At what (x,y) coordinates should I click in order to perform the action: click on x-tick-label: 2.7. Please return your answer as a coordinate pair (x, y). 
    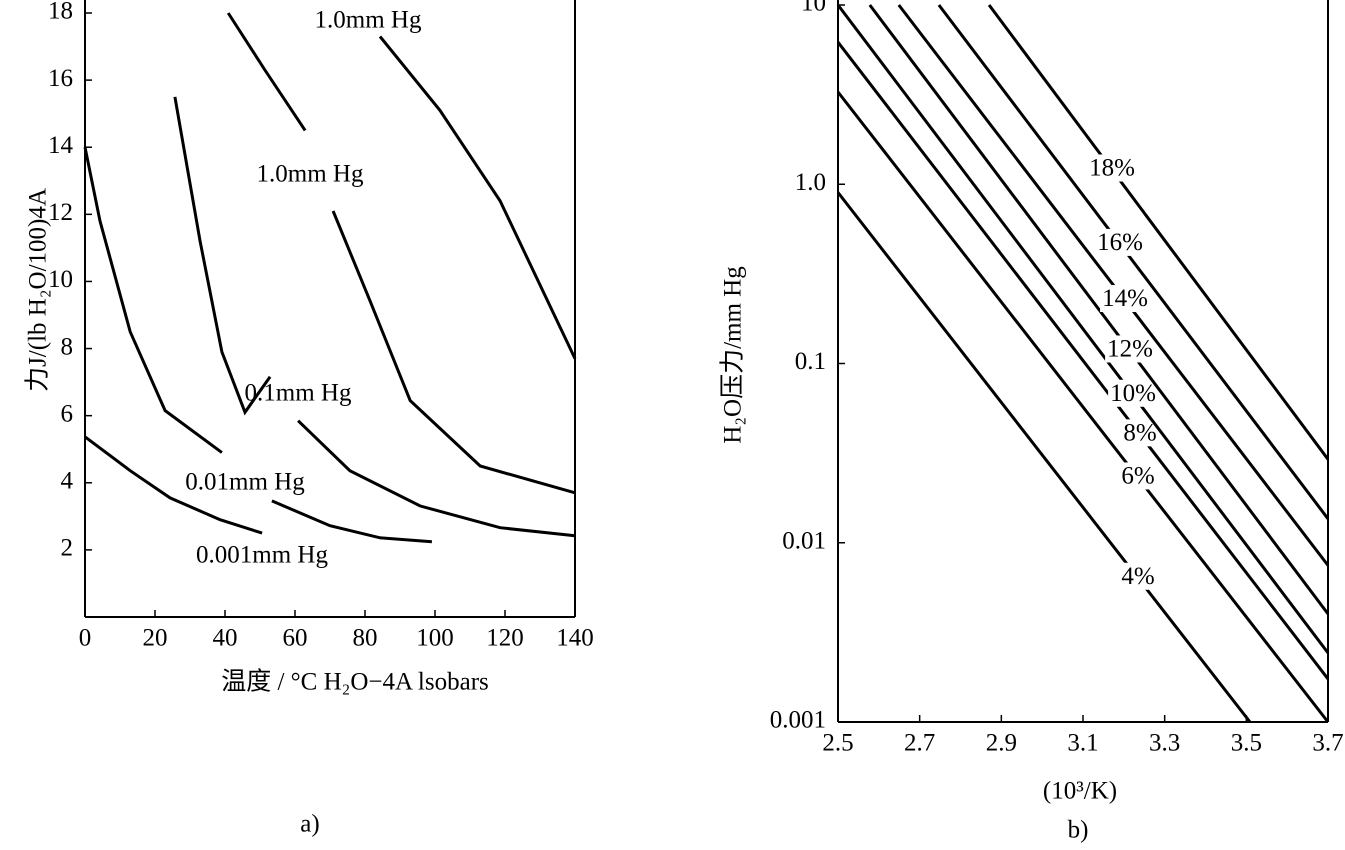
    Looking at the image, I should click on (919, 743).